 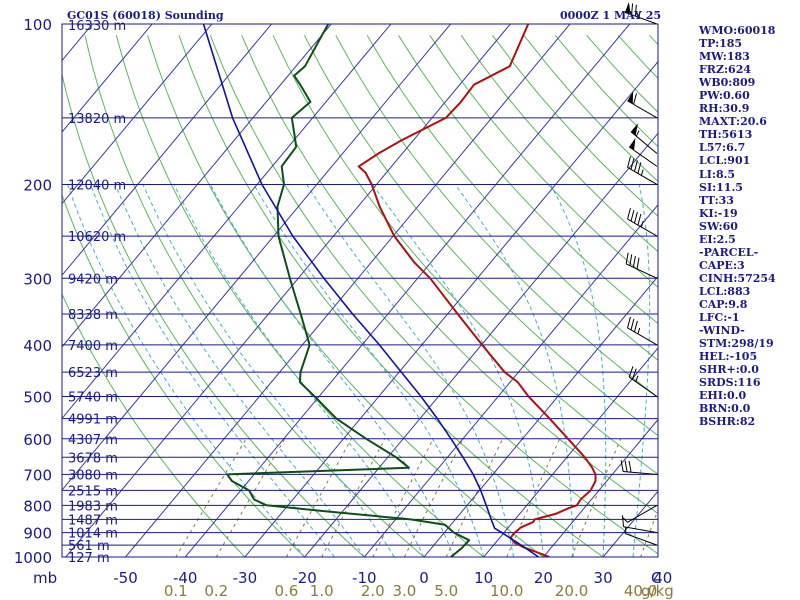 I want to click on mixing-ratio-label: 0.1, so click(x=176, y=591).